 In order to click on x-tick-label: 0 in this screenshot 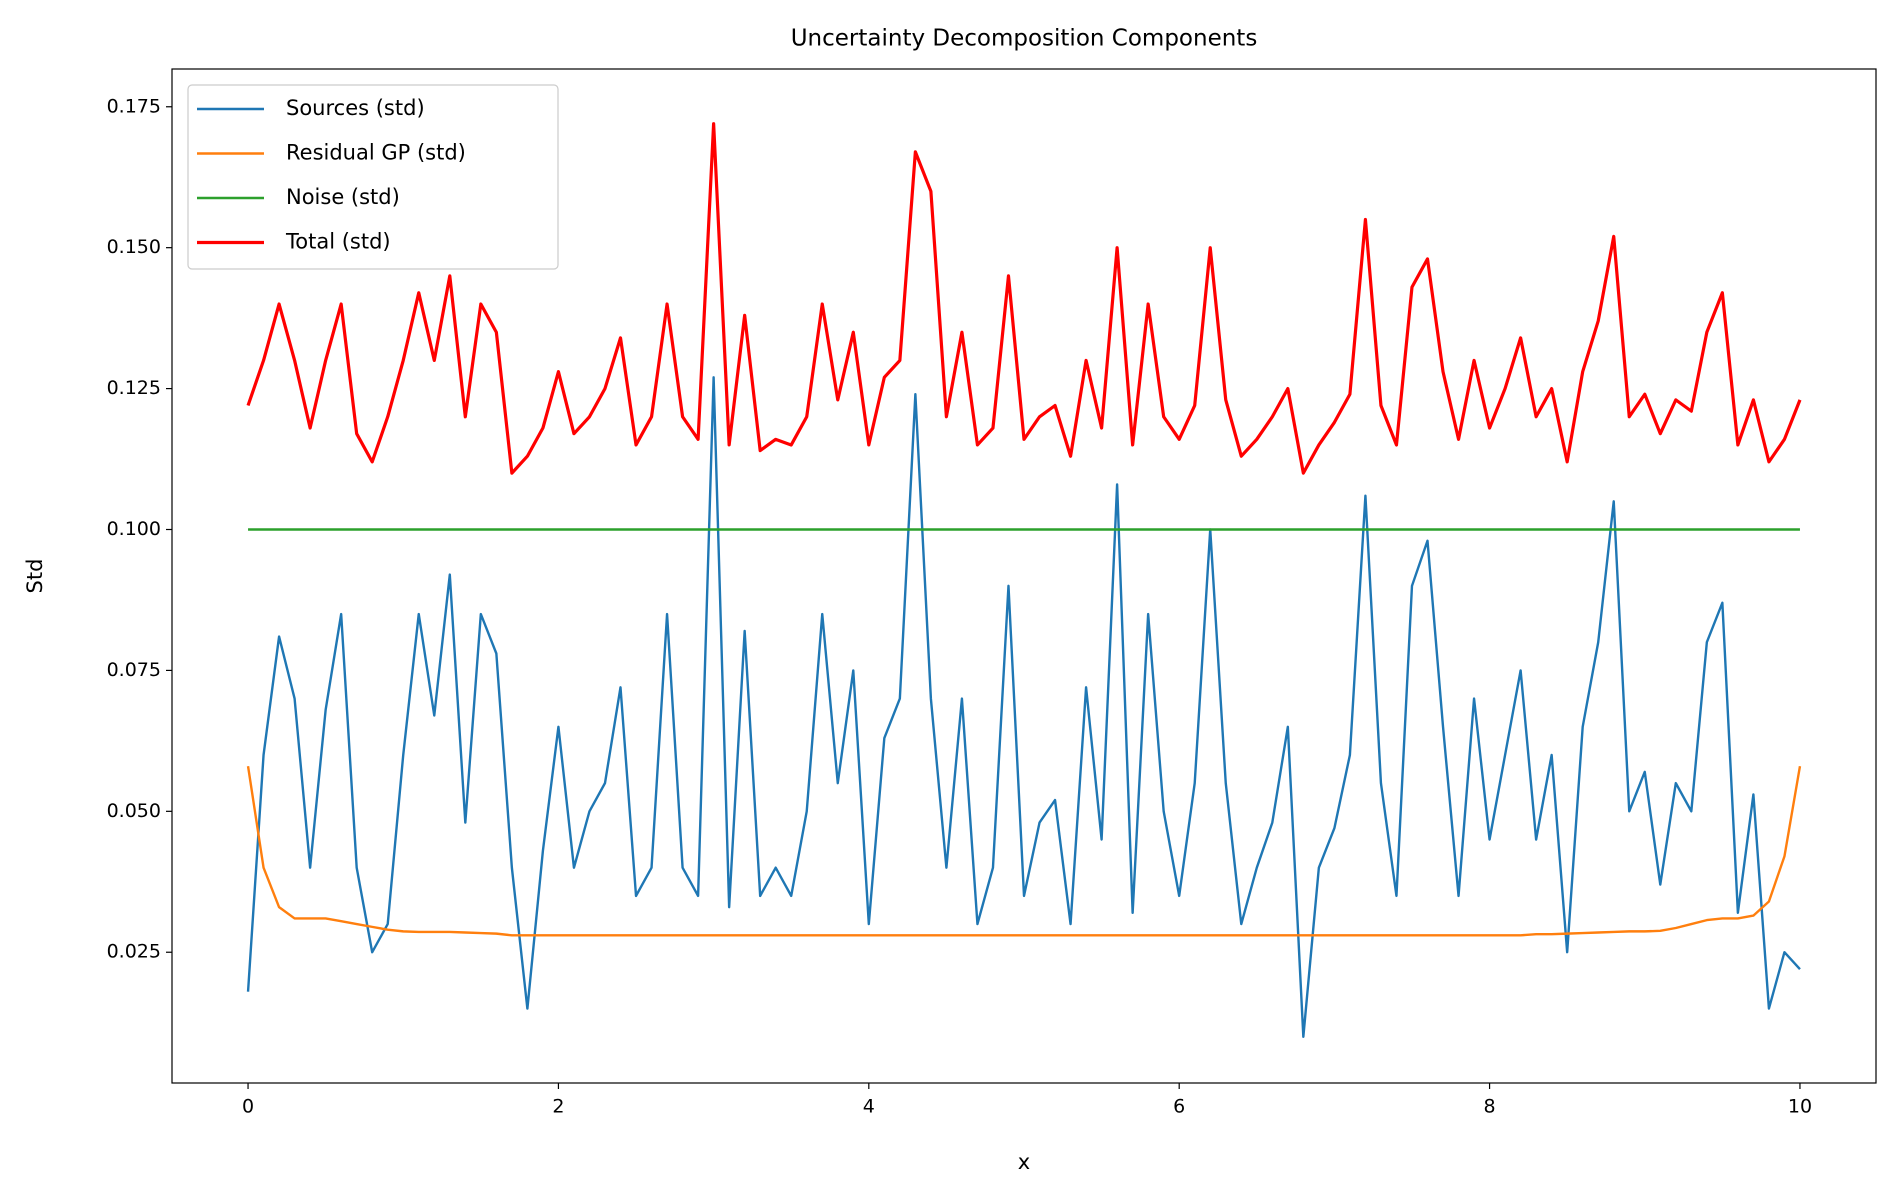, I will do `click(248, 1107)`.